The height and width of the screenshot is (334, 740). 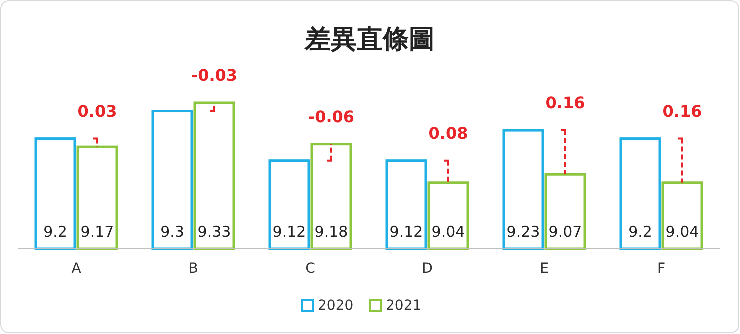 What do you see at coordinates (565, 232) in the screenshot?
I see `data-label: 9.07` at bounding box center [565, 232].